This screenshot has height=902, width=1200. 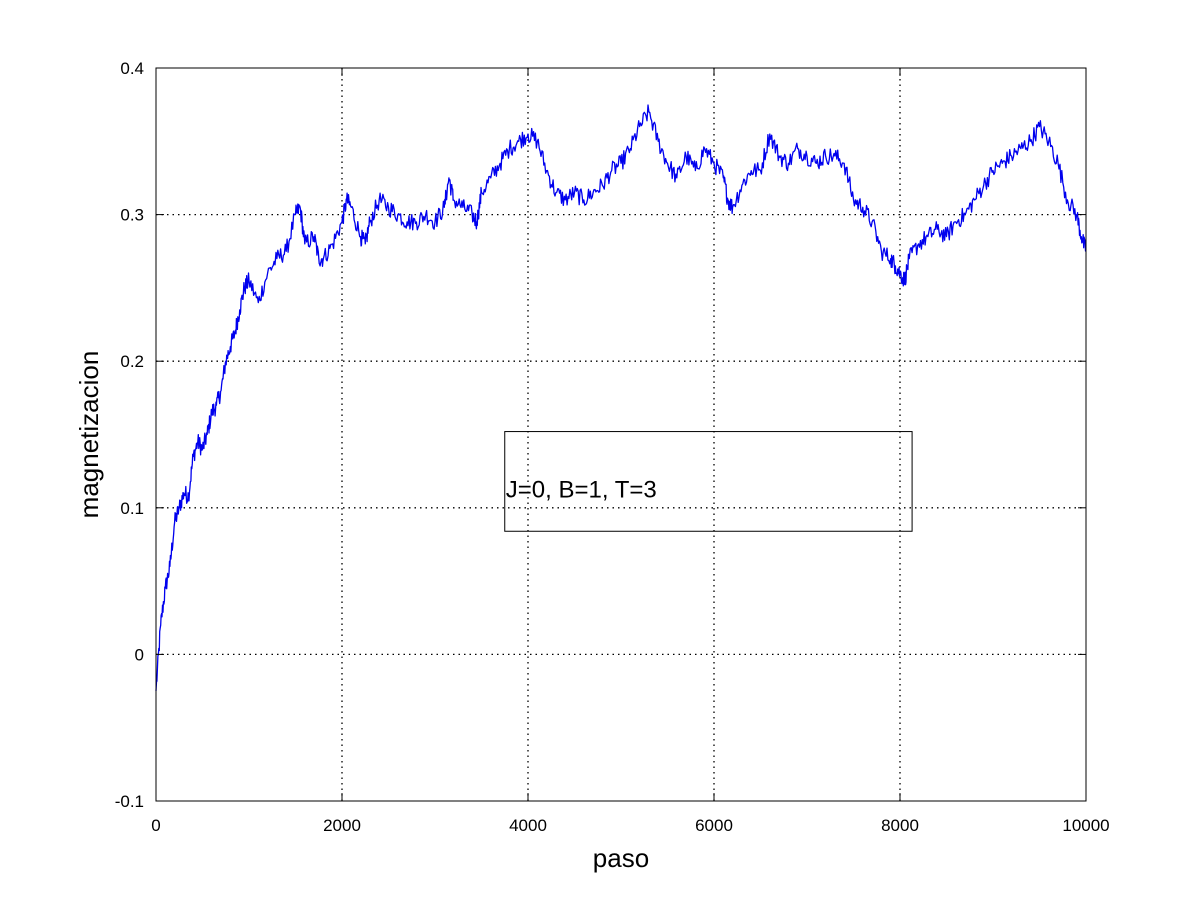 What do you see at coordinates (714, 825) in the screenshot?
I see `x-tick-label: 6000` at bounding box center [714, 825].